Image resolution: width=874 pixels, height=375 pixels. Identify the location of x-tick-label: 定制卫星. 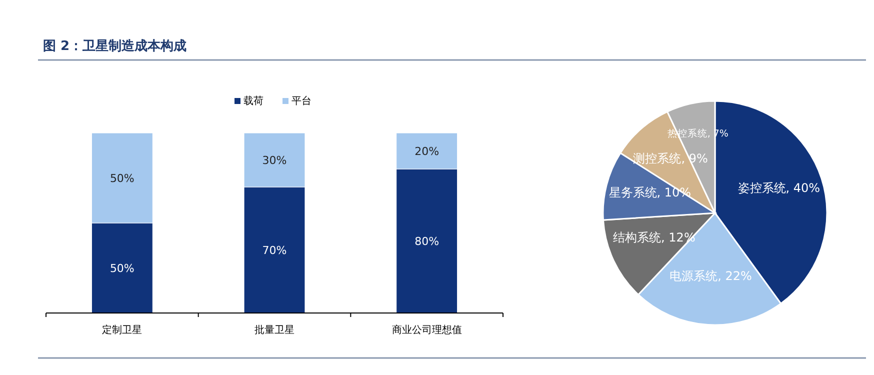
(122, 330).